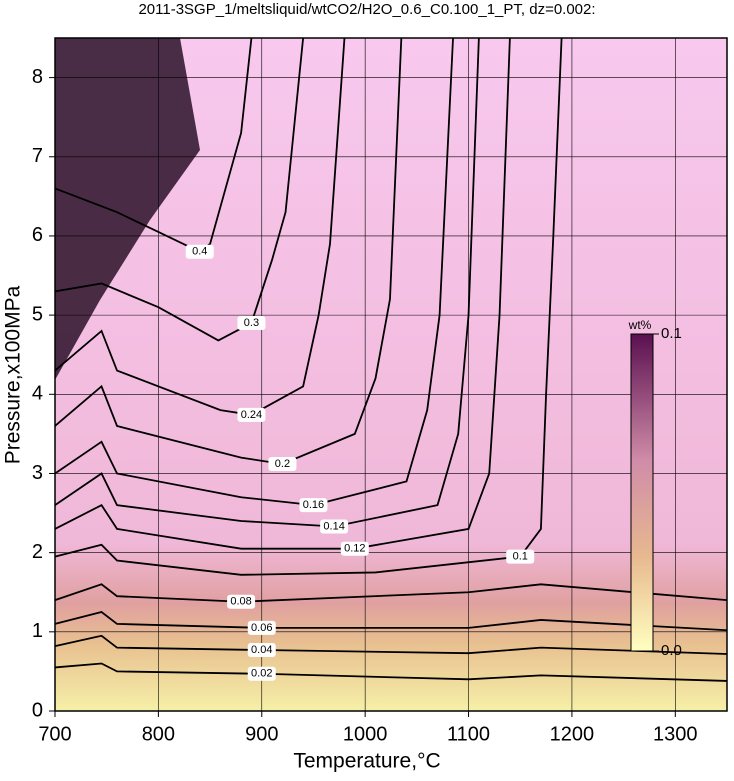  What do you see at coordinates (671, 333) in the screenshot?
I see `colorbar-tick-label: 0.1` at bounding box center [671, 333].